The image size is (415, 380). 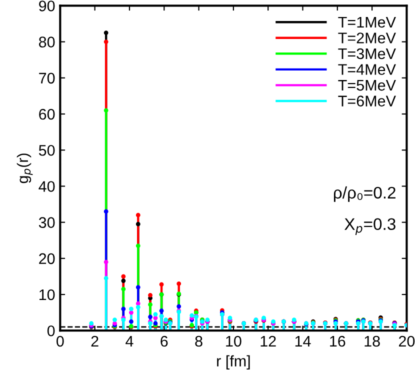 I want to click on x-tick-label: 18, so click(x=372, y=341).